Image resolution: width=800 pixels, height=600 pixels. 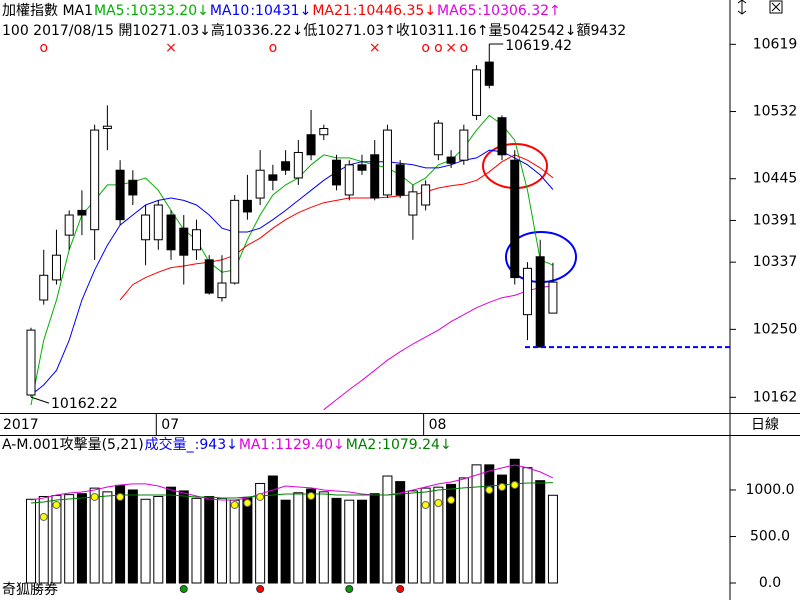 What do you see at coordinates (361, 445) in the screenshot?
I see `header-text: MA2` at bounding box center [361, 445].